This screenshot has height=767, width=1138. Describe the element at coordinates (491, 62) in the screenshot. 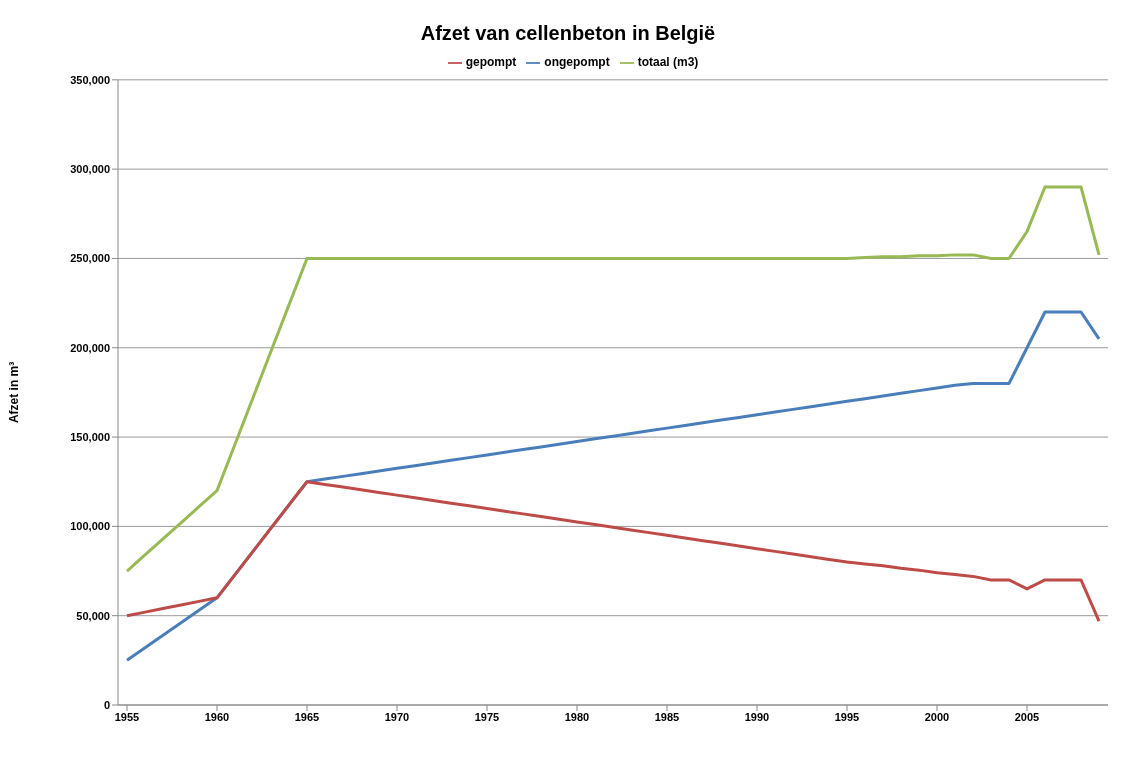

I see `legend-label: gepompt` at that location.